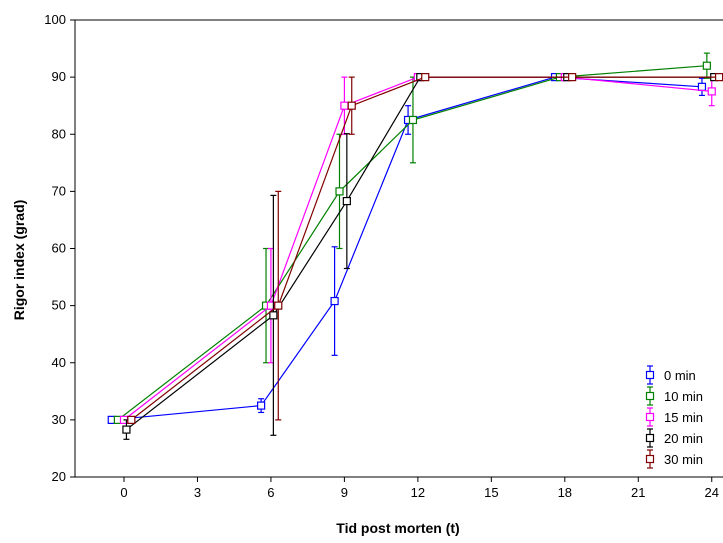  What do you see at coordinates (59, 133) in the screenshot?
I see `y-tick-label: 80` at bounding box center [59, 133].